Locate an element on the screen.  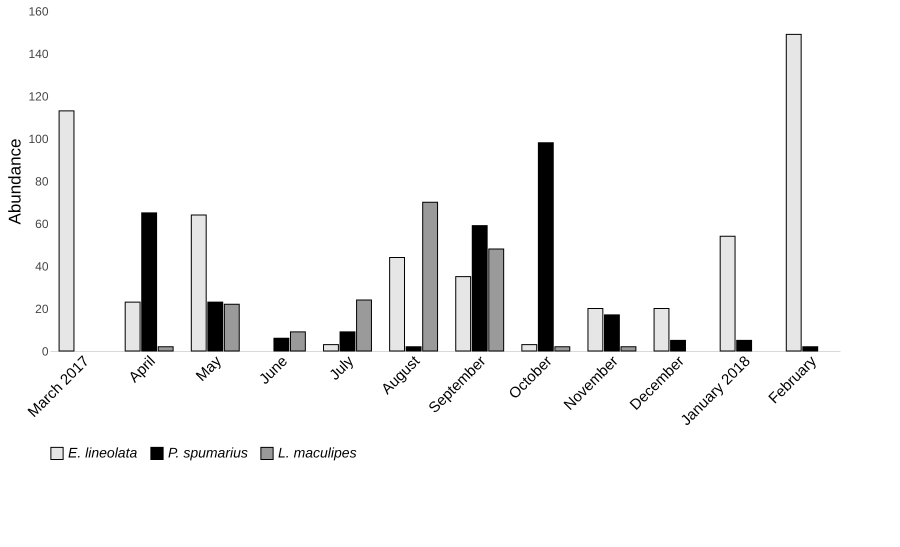
x-tick-label: May is located at coordinates (209, 368).